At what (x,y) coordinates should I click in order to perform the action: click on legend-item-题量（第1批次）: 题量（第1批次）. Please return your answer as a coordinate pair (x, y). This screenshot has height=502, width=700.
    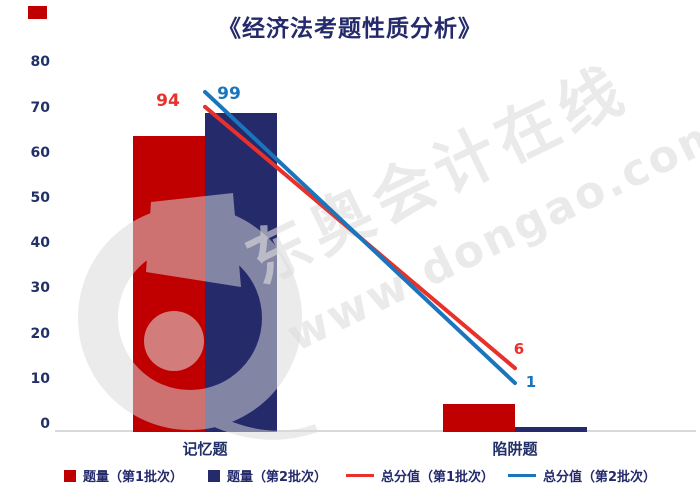
    Looking at the image, I should click on (123, 475).